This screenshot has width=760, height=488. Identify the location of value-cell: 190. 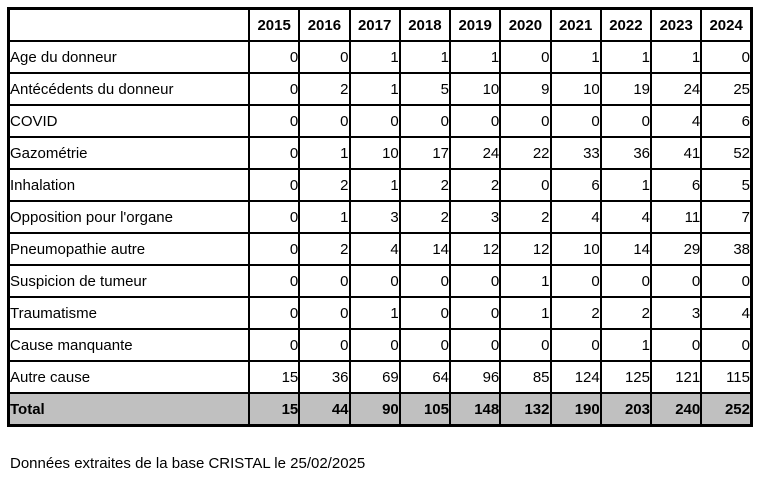
(575, 409).